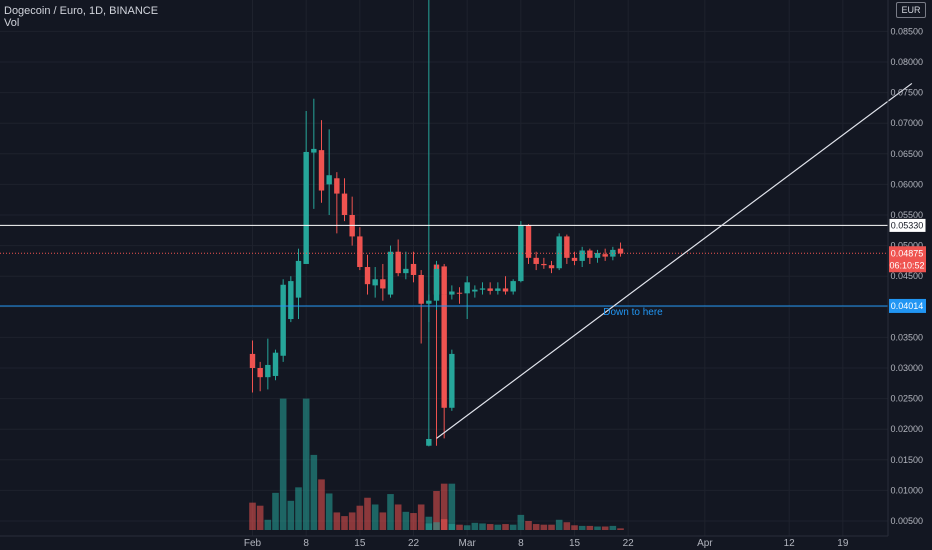 The image size is (932, 550). What do you see at coordinates (906, 154) in the screenshot?
I see `price-tick-label: 0.06500` at bounding box center [906, 154].